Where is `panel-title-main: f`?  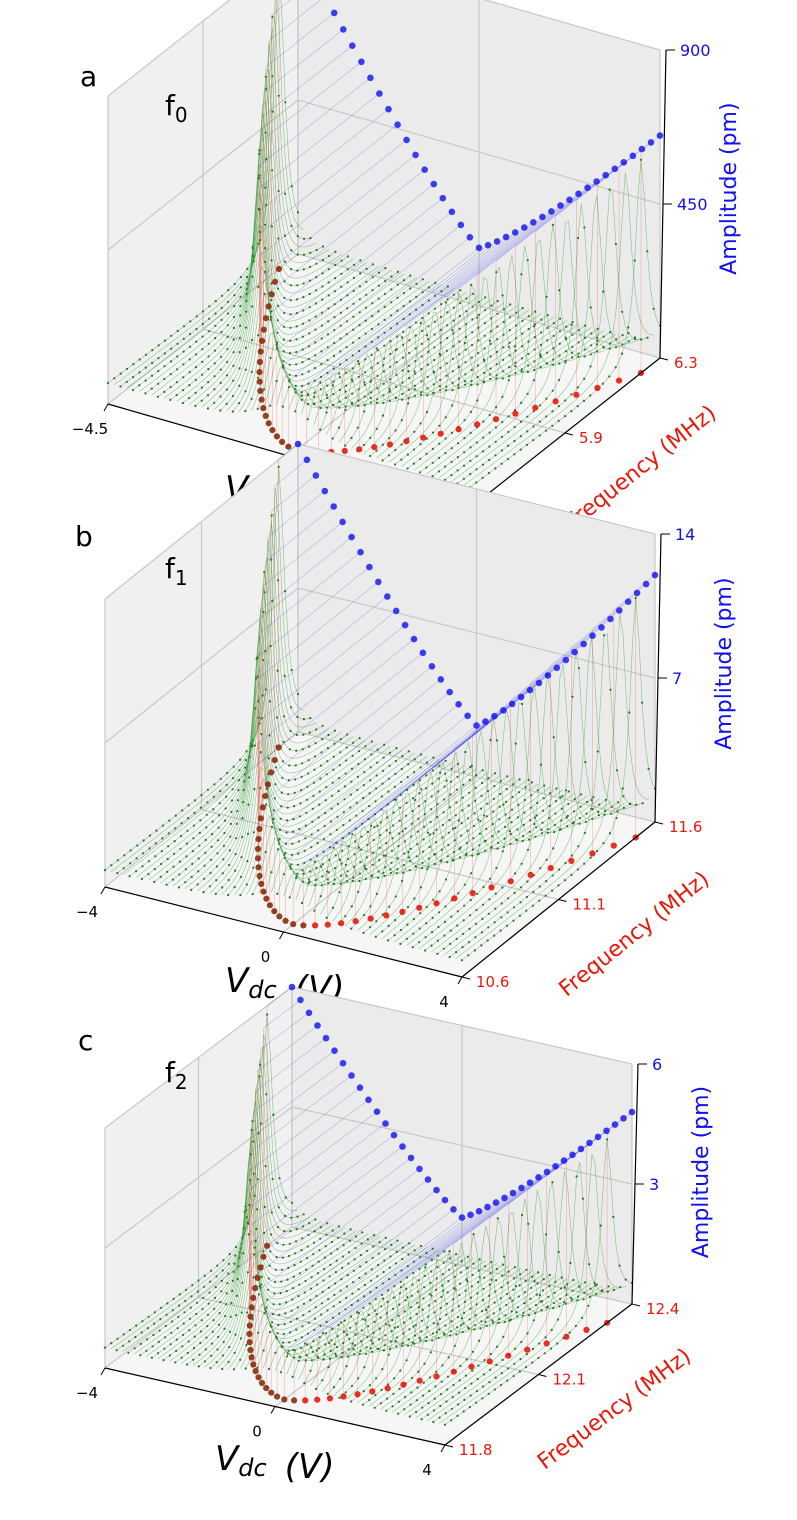
panel-title-main: f is located at coordinates (170, 105).